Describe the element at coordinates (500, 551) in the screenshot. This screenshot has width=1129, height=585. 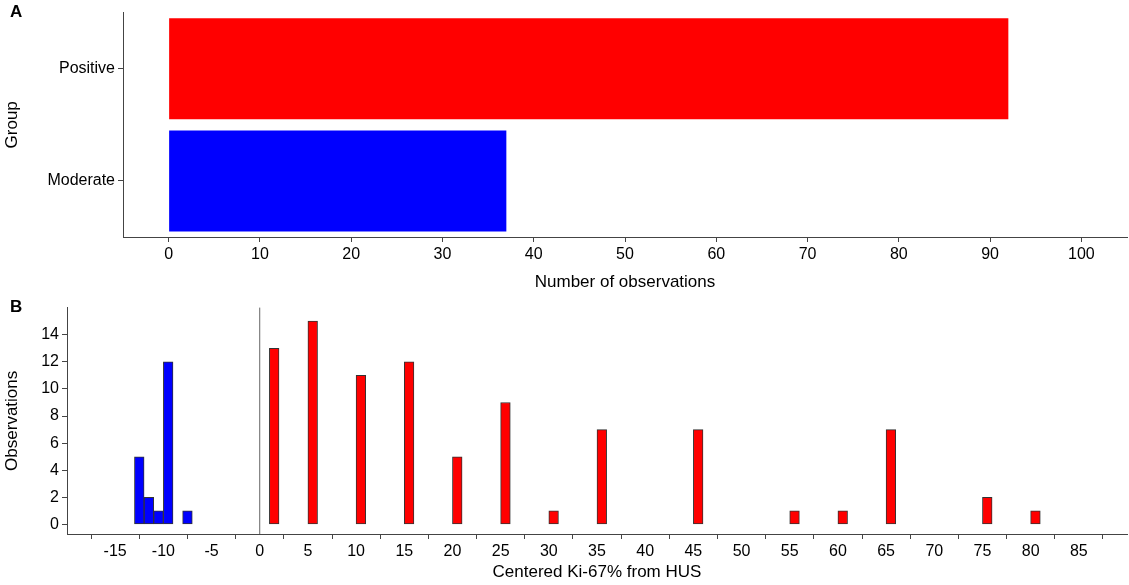
I see `x-tick-label: 25` at that location.